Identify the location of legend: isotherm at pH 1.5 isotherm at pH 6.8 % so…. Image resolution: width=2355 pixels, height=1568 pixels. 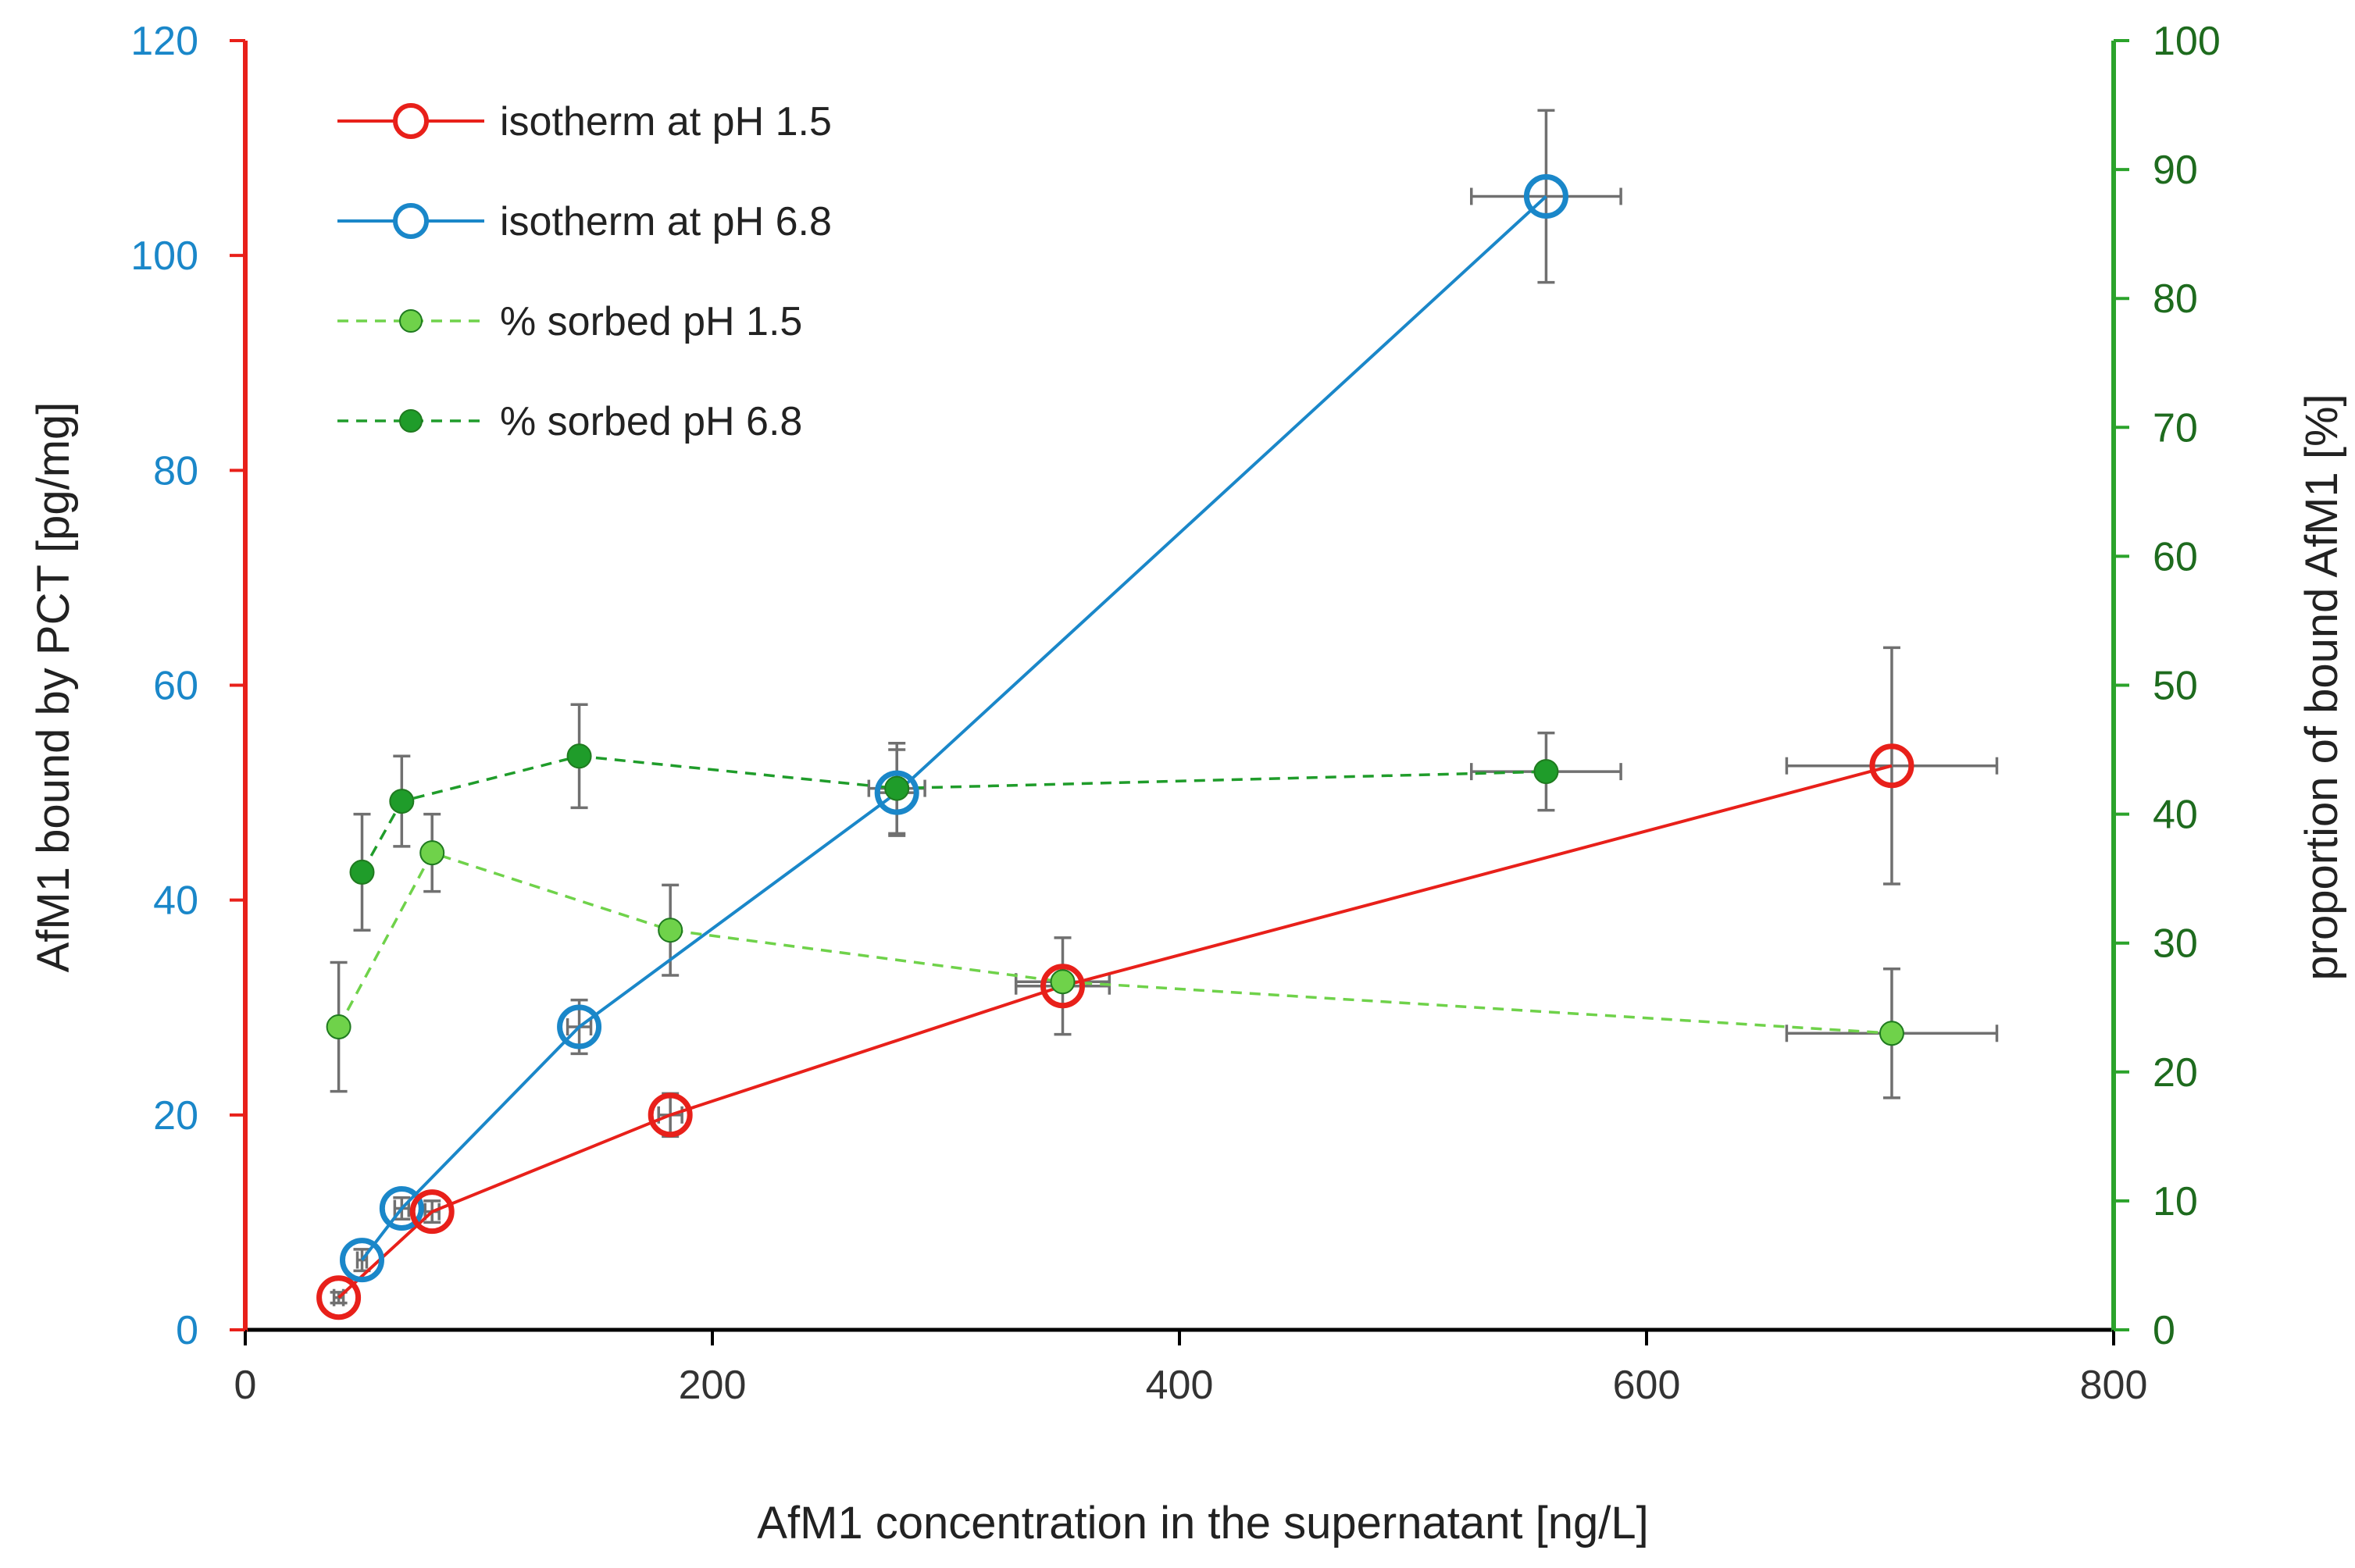
(584, 271).